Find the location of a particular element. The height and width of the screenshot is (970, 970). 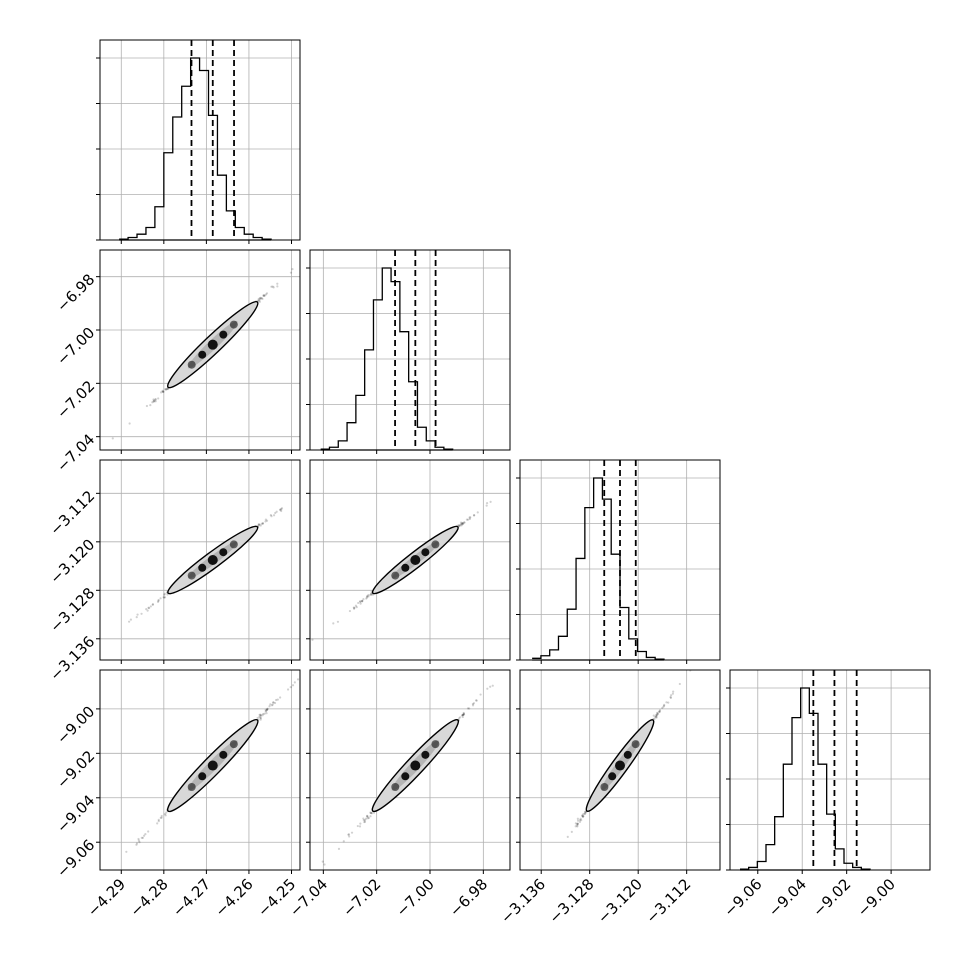

y-tick-label: −6.98 is located at coordinates (75, 292).